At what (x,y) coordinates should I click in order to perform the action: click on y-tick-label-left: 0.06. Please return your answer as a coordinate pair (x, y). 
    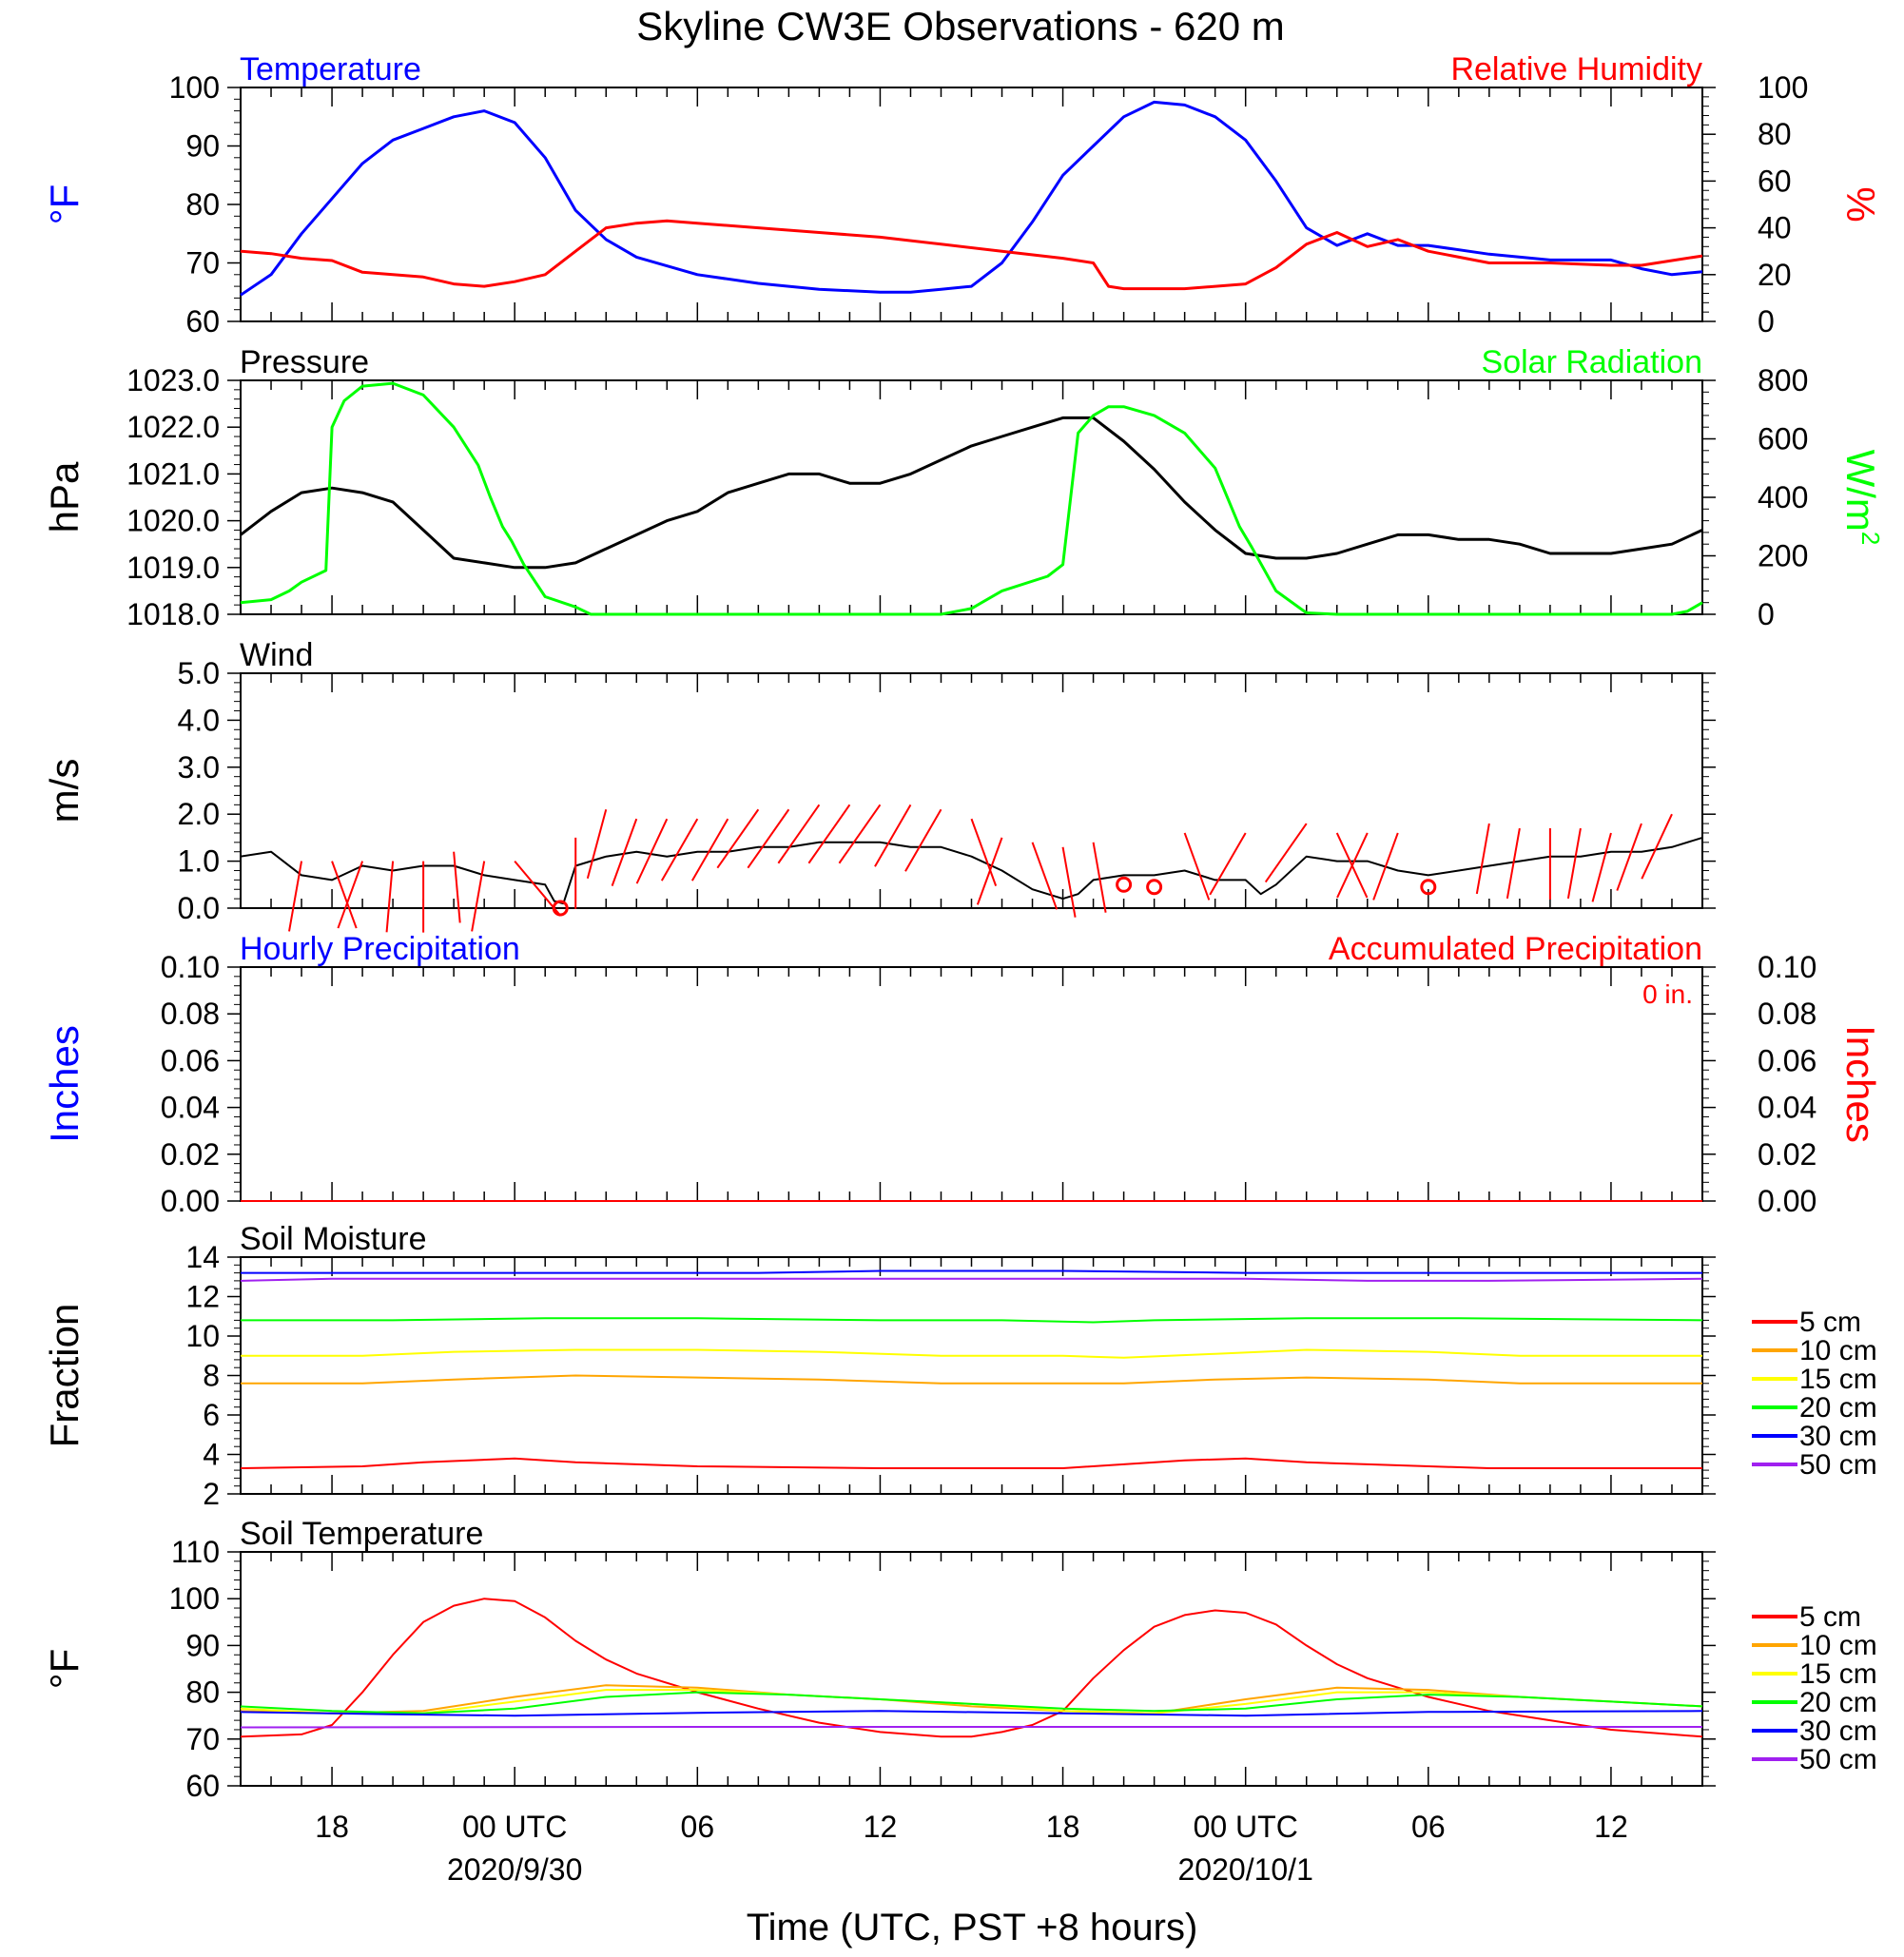
    Looking at the image, I should click on (190, 1060).